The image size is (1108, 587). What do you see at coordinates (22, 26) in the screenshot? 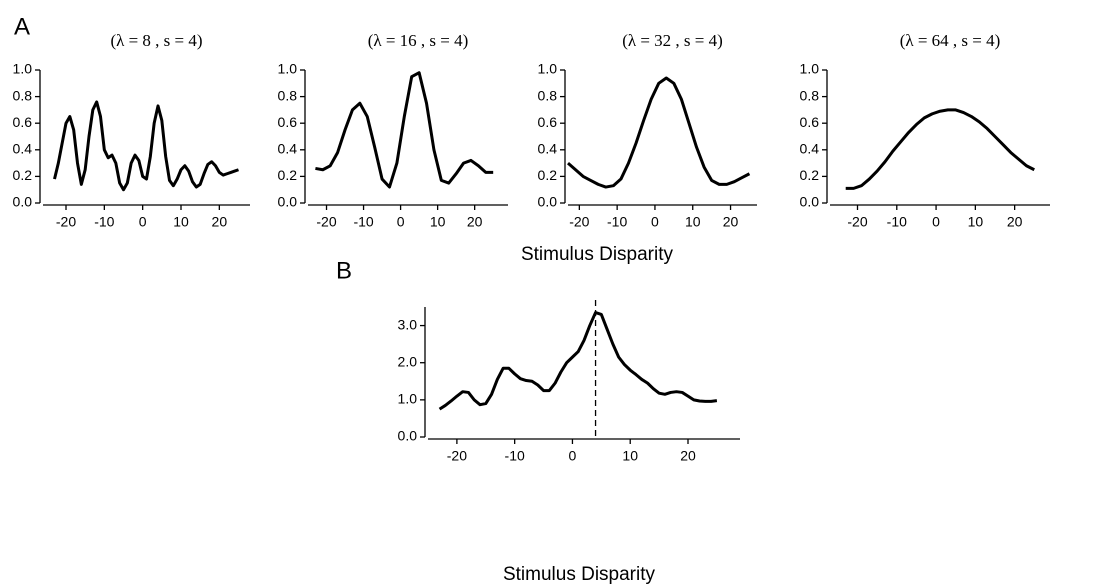
I see `panel-label: A` at bounding box center [22, 26].